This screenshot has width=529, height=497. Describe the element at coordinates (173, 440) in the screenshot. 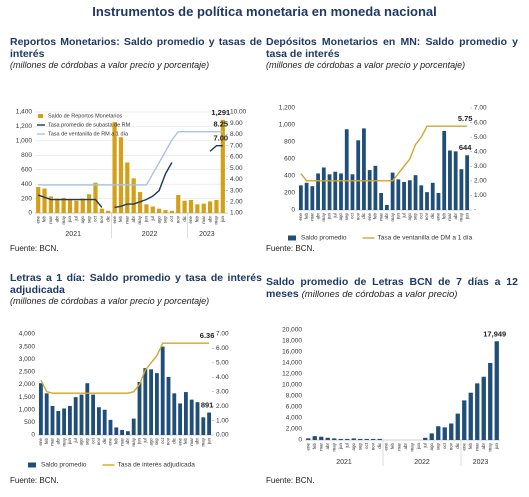

I see `x-tick-label: dic` at that location.